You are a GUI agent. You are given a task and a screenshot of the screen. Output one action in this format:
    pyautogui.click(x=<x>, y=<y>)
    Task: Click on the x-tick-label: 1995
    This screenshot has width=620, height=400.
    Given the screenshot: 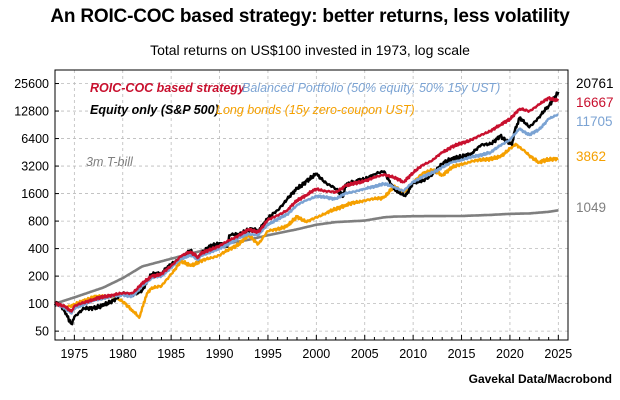 What is the action you would take?
    pyautogui.click(x=268, y=354)
    